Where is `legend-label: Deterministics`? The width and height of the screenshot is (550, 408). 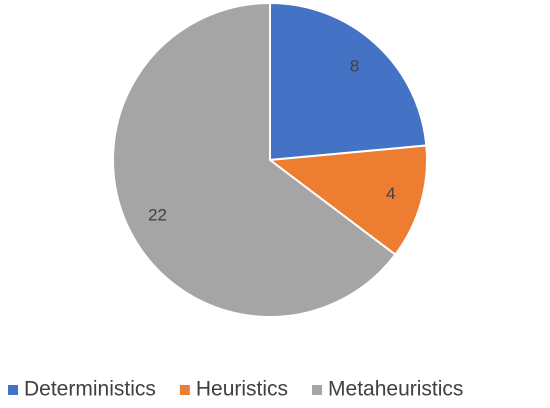 legend-label: Deterministics is located at coordinates (90, 389).